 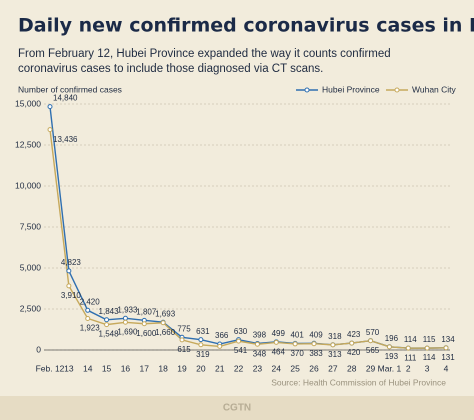 I want to click on data-label: 1,923, so click(x=90, y=328).